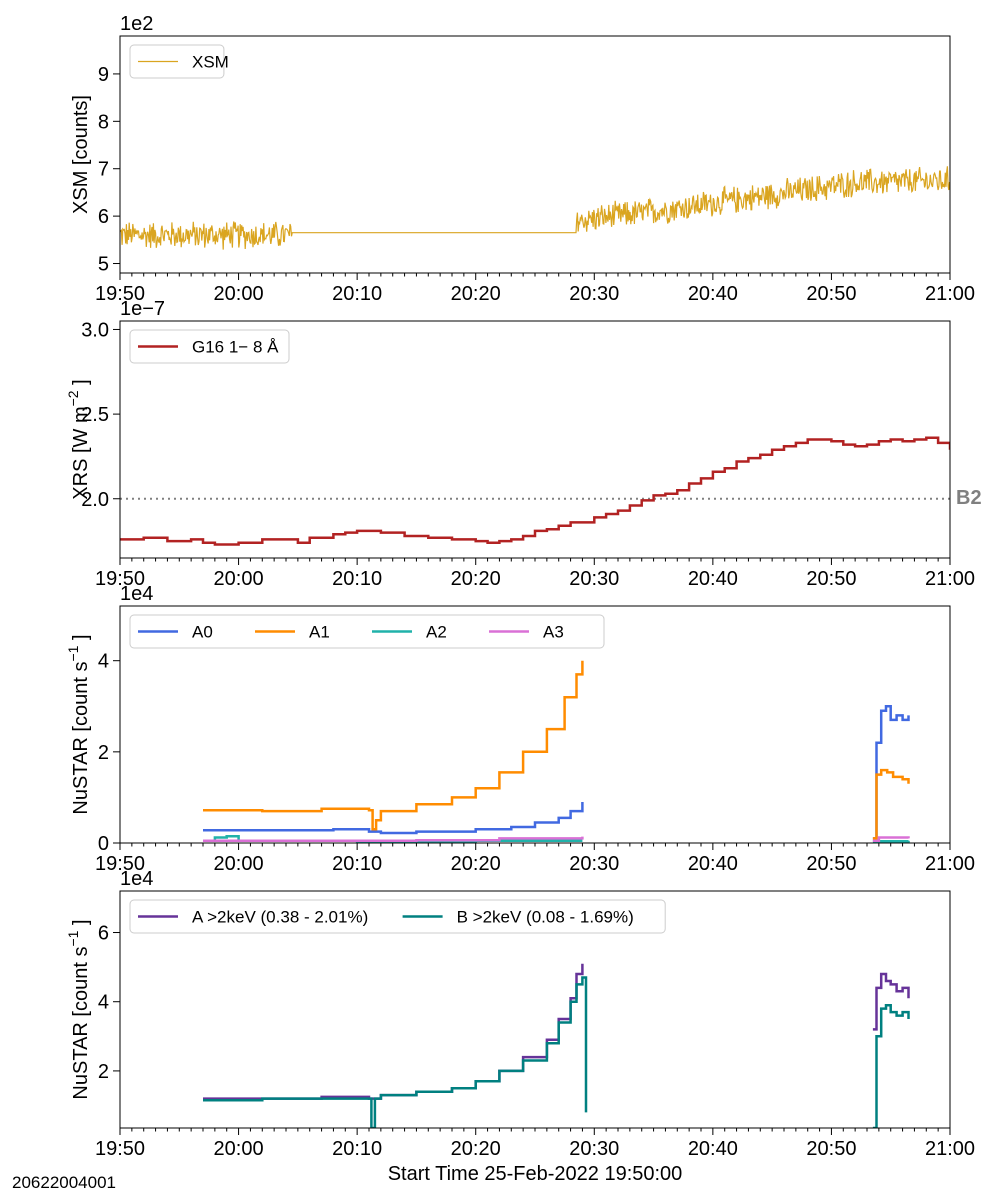  I want to click on y-tick-label: 3.0, so click(95, 330).